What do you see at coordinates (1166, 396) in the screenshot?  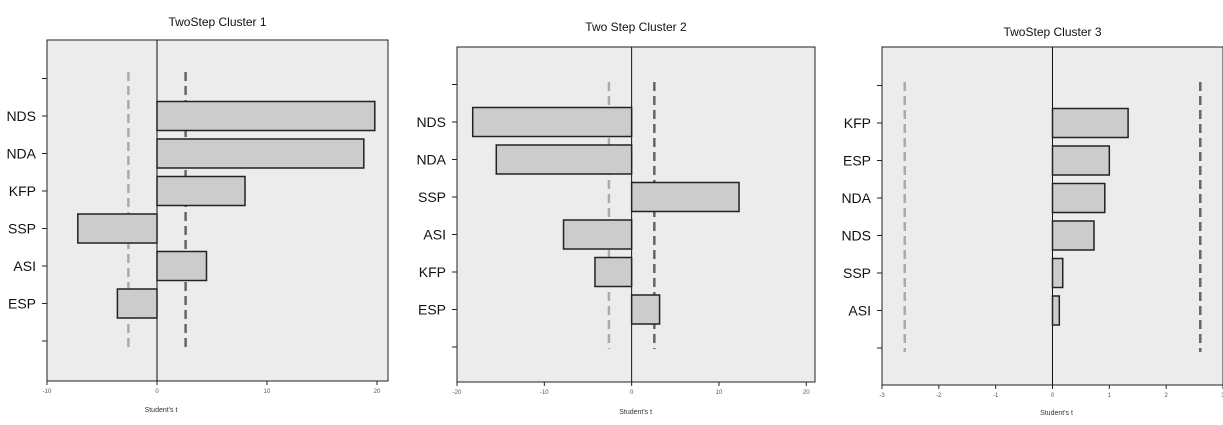 I see `x-tick-label: 2` at bounding box center [1166, 396].